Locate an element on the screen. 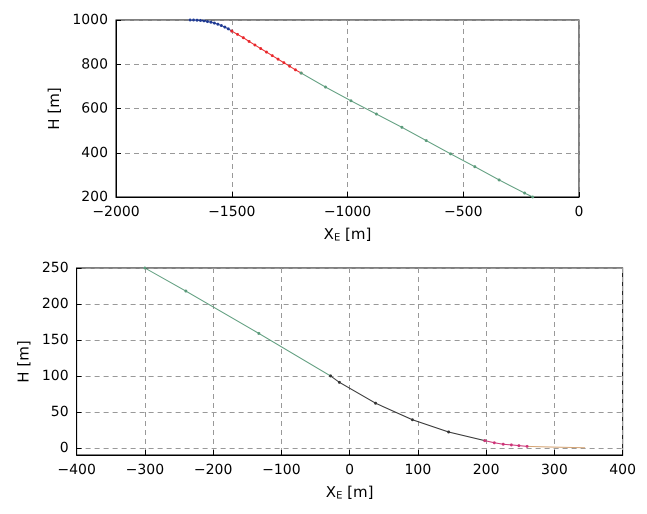 Image resolution: width=647 pixels, height=514 pixels. x-tick-label: −100 is located at coordinates (281, 470).